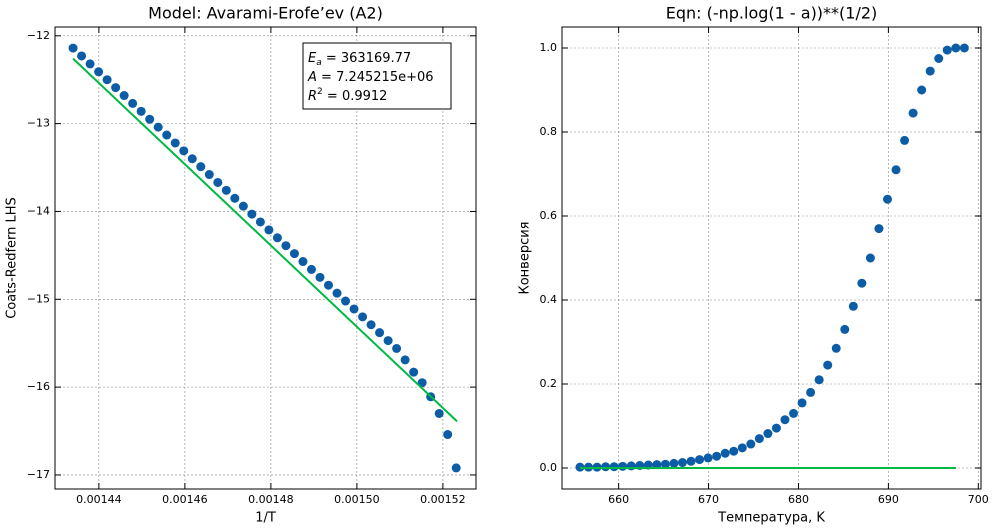  Describe the element at coordinates (38, 298) in the screenshot. I see `y-tick-label: −15` at that location.